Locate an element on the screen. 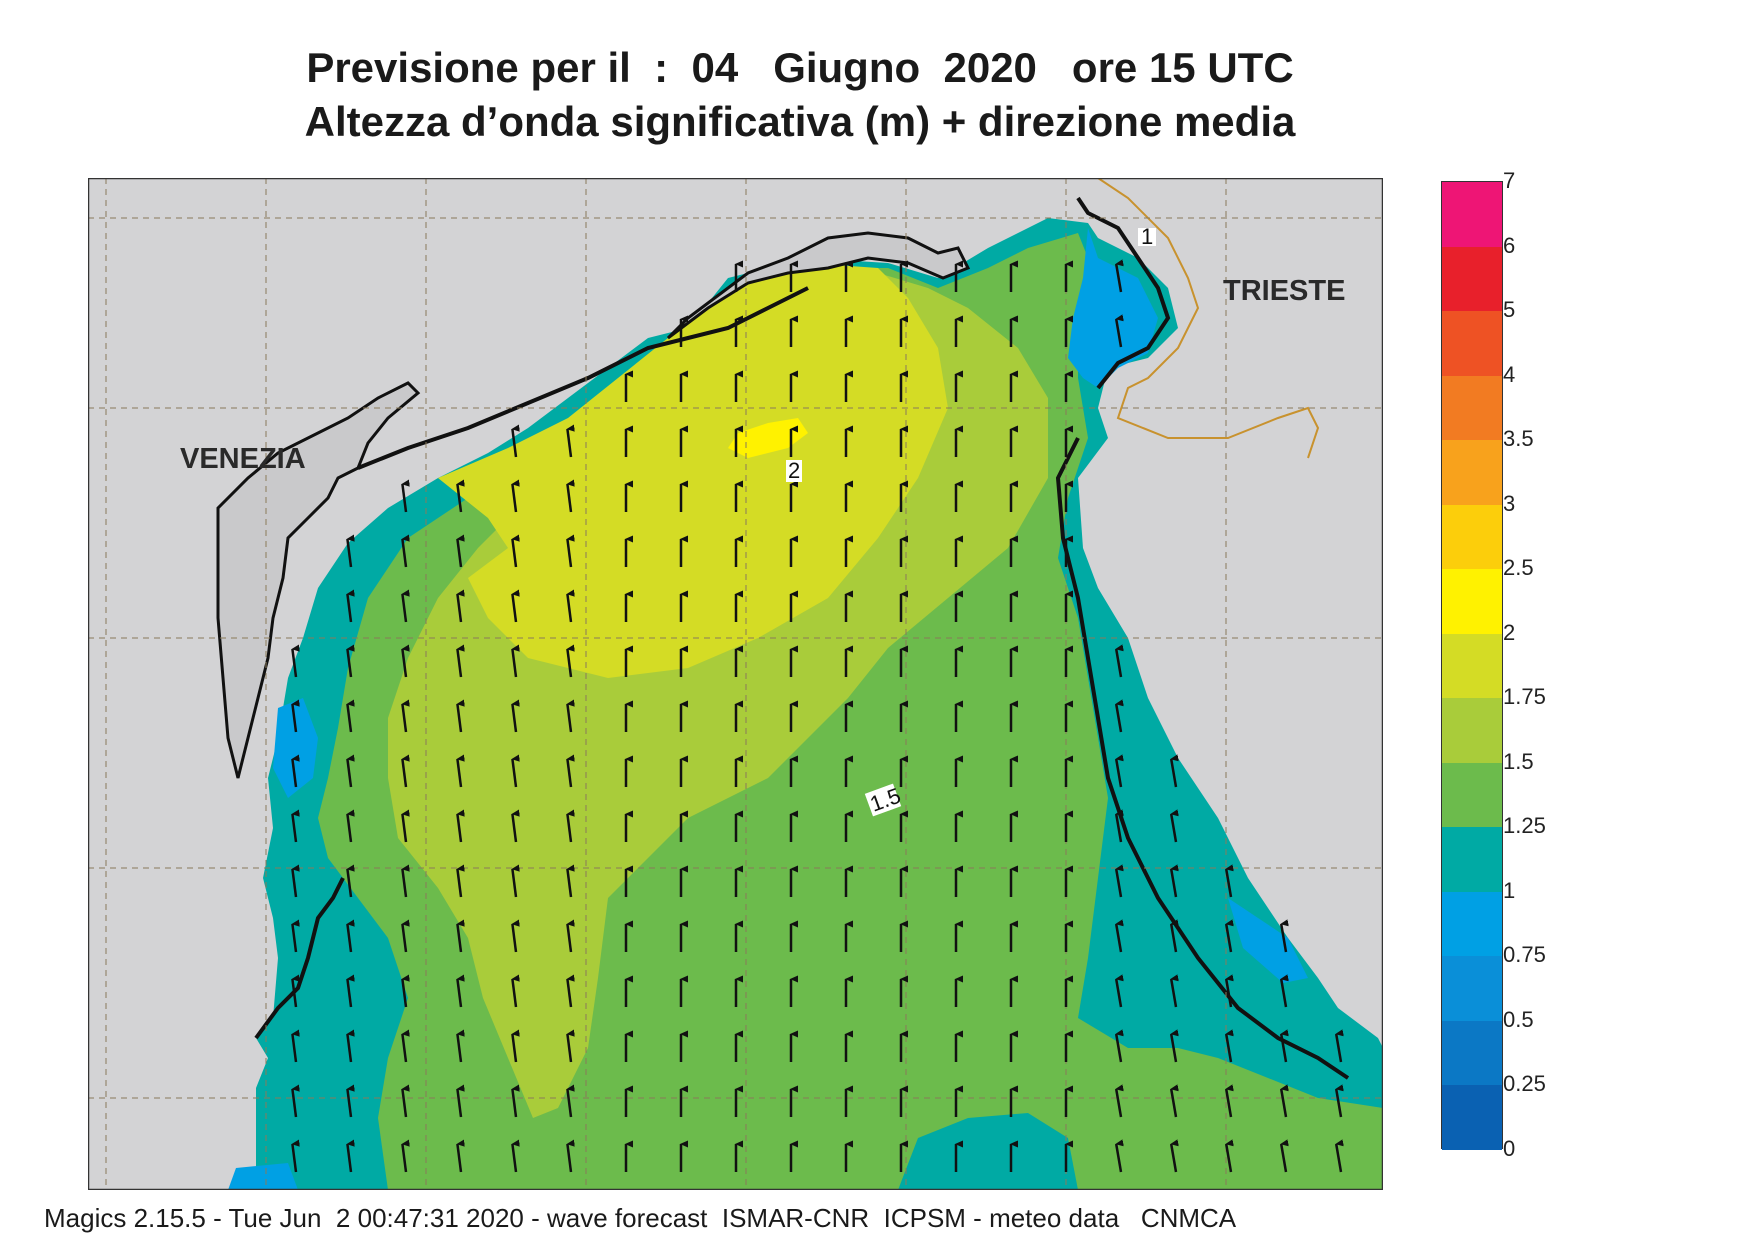 Image resolution: width=1755 pixels, height=1242 pixels. legend-tick-label: 1.5 is located at coordinates (1518, 761).